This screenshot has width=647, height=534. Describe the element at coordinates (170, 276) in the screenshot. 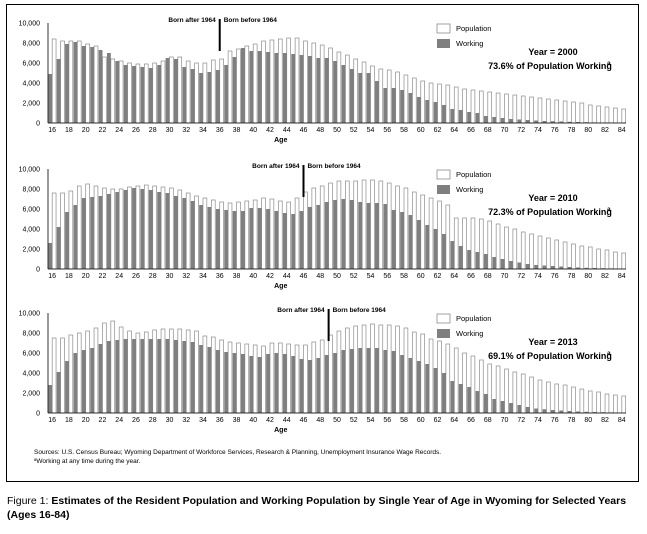

I see `chart-2-x-tick-label: 30` at that location.